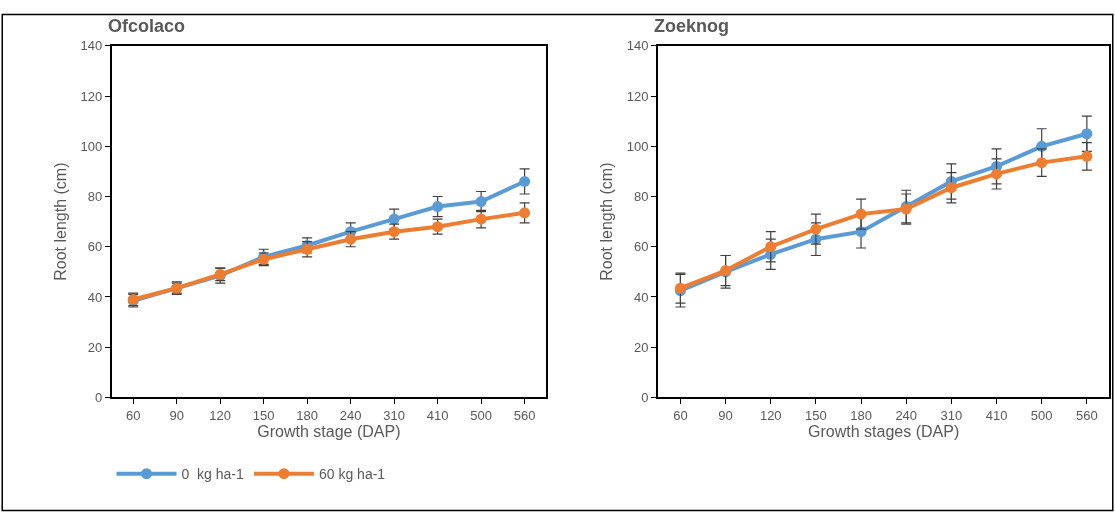 Image resolution: width=1115 pixels, height=520 pixels. What do you see at coordinates (212, 474) in the screenshot?
I see `legend-label: 0 kg ha-1` at bounding box center [212, 474].